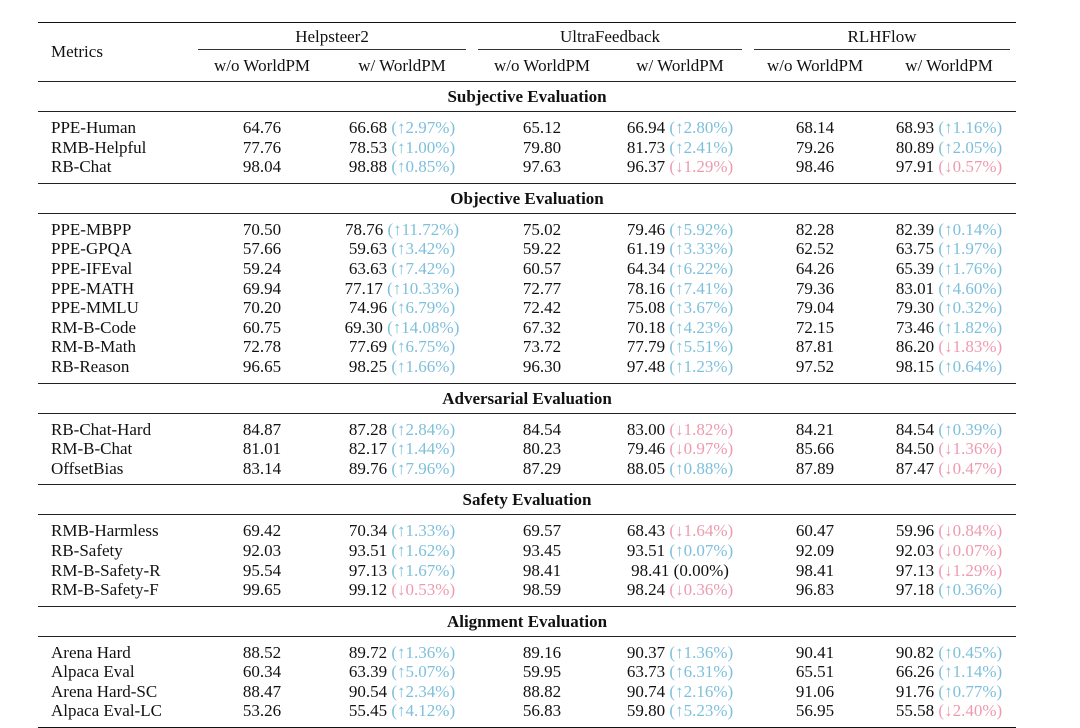  Describe the element at coordinates (262, 65) in the screenshot. I see `subheader-without: w/o WorldPM` at that location.